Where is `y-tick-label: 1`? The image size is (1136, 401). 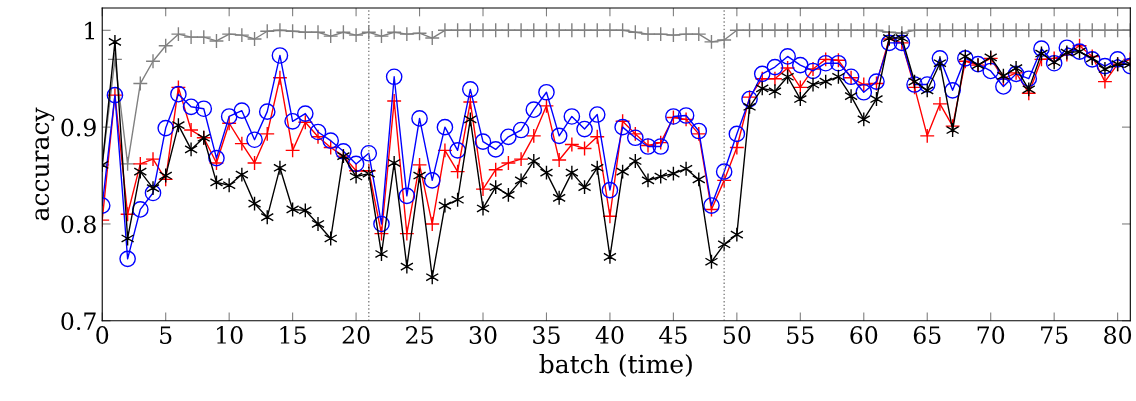
y-tick-label: 1 is located at coordinates (90, 30).